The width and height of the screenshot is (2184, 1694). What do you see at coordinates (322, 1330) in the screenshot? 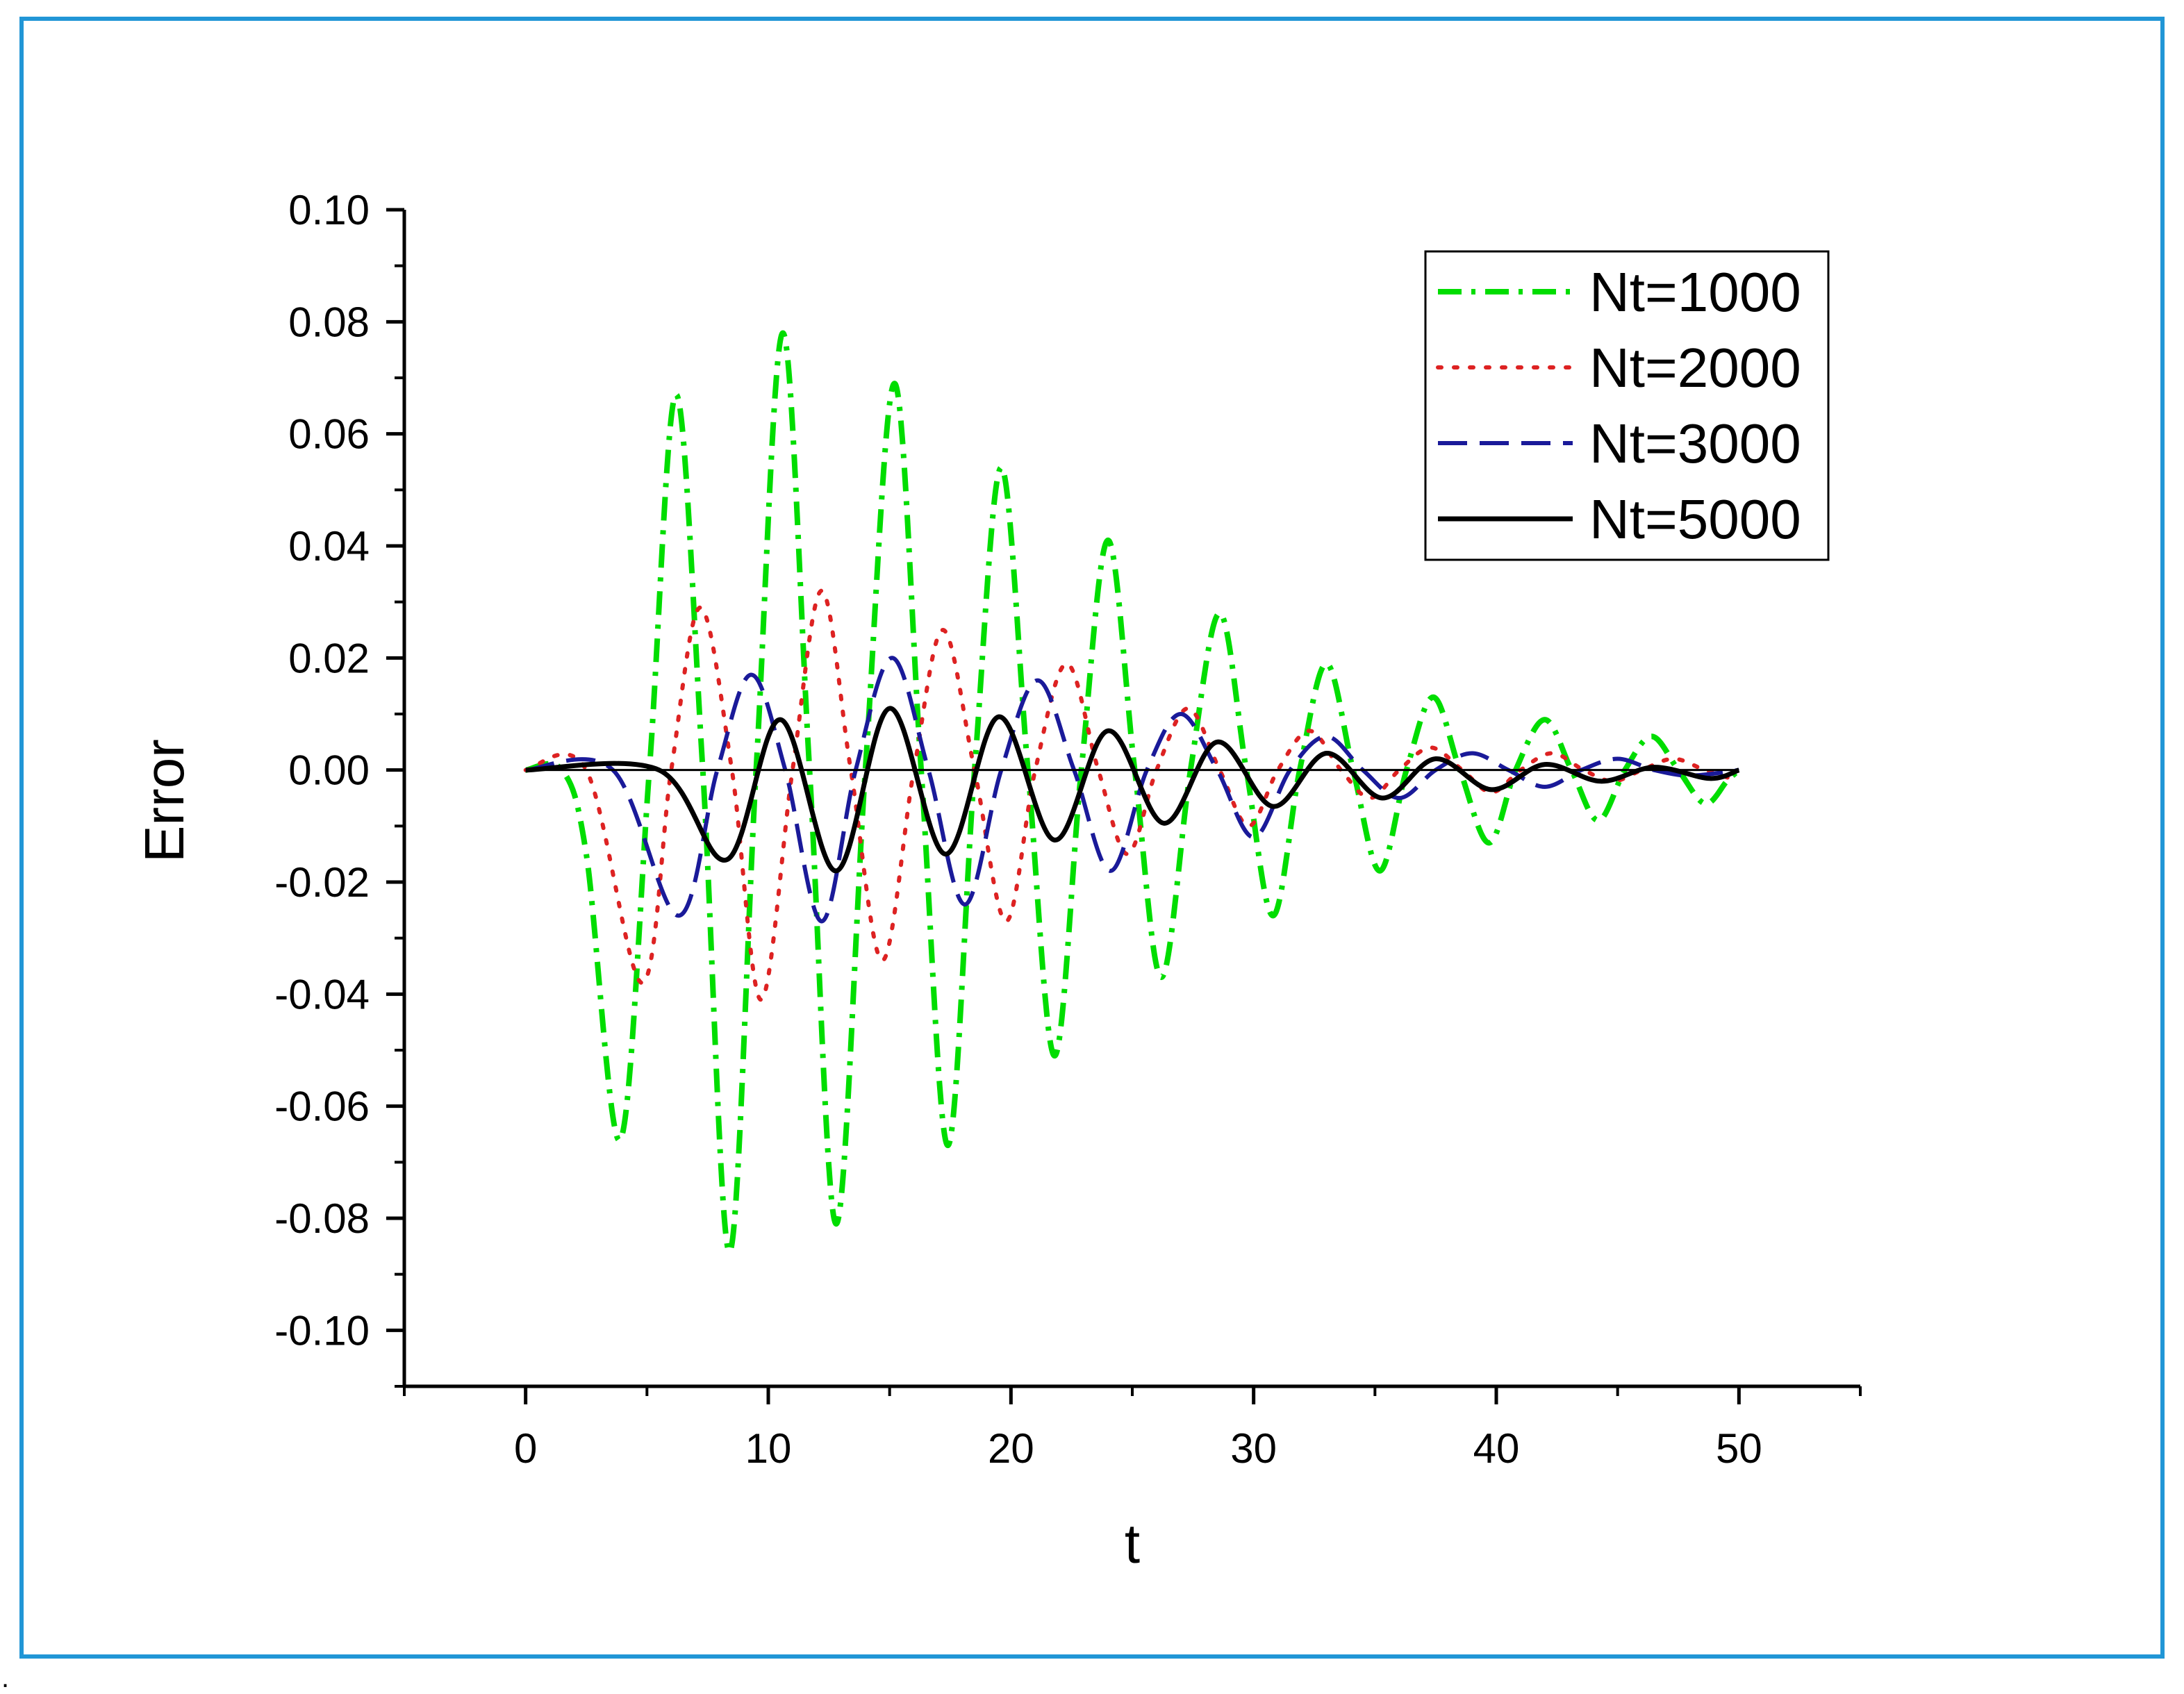
I see `y-tick-label: -0.10` at bounding box center [322, 1330].